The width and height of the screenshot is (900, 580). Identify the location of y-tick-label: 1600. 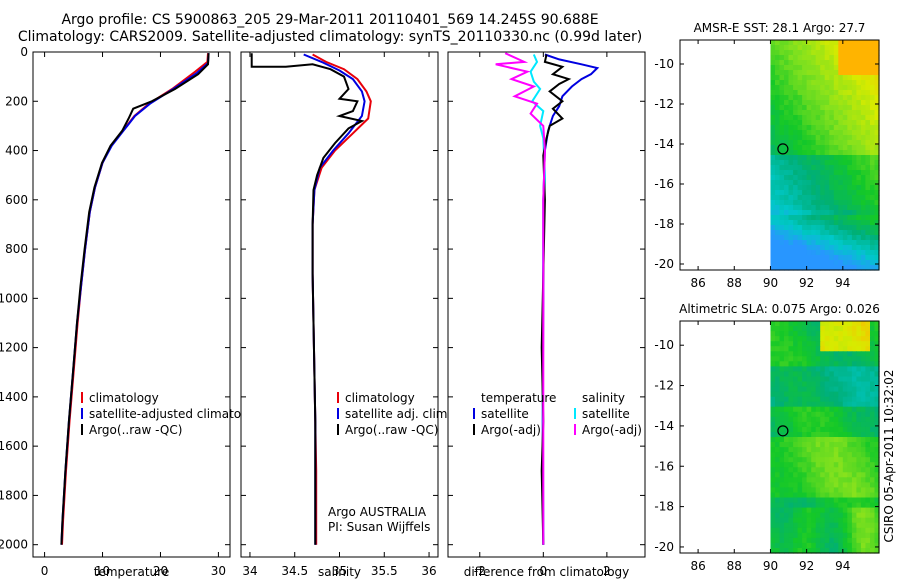
(14, 446).